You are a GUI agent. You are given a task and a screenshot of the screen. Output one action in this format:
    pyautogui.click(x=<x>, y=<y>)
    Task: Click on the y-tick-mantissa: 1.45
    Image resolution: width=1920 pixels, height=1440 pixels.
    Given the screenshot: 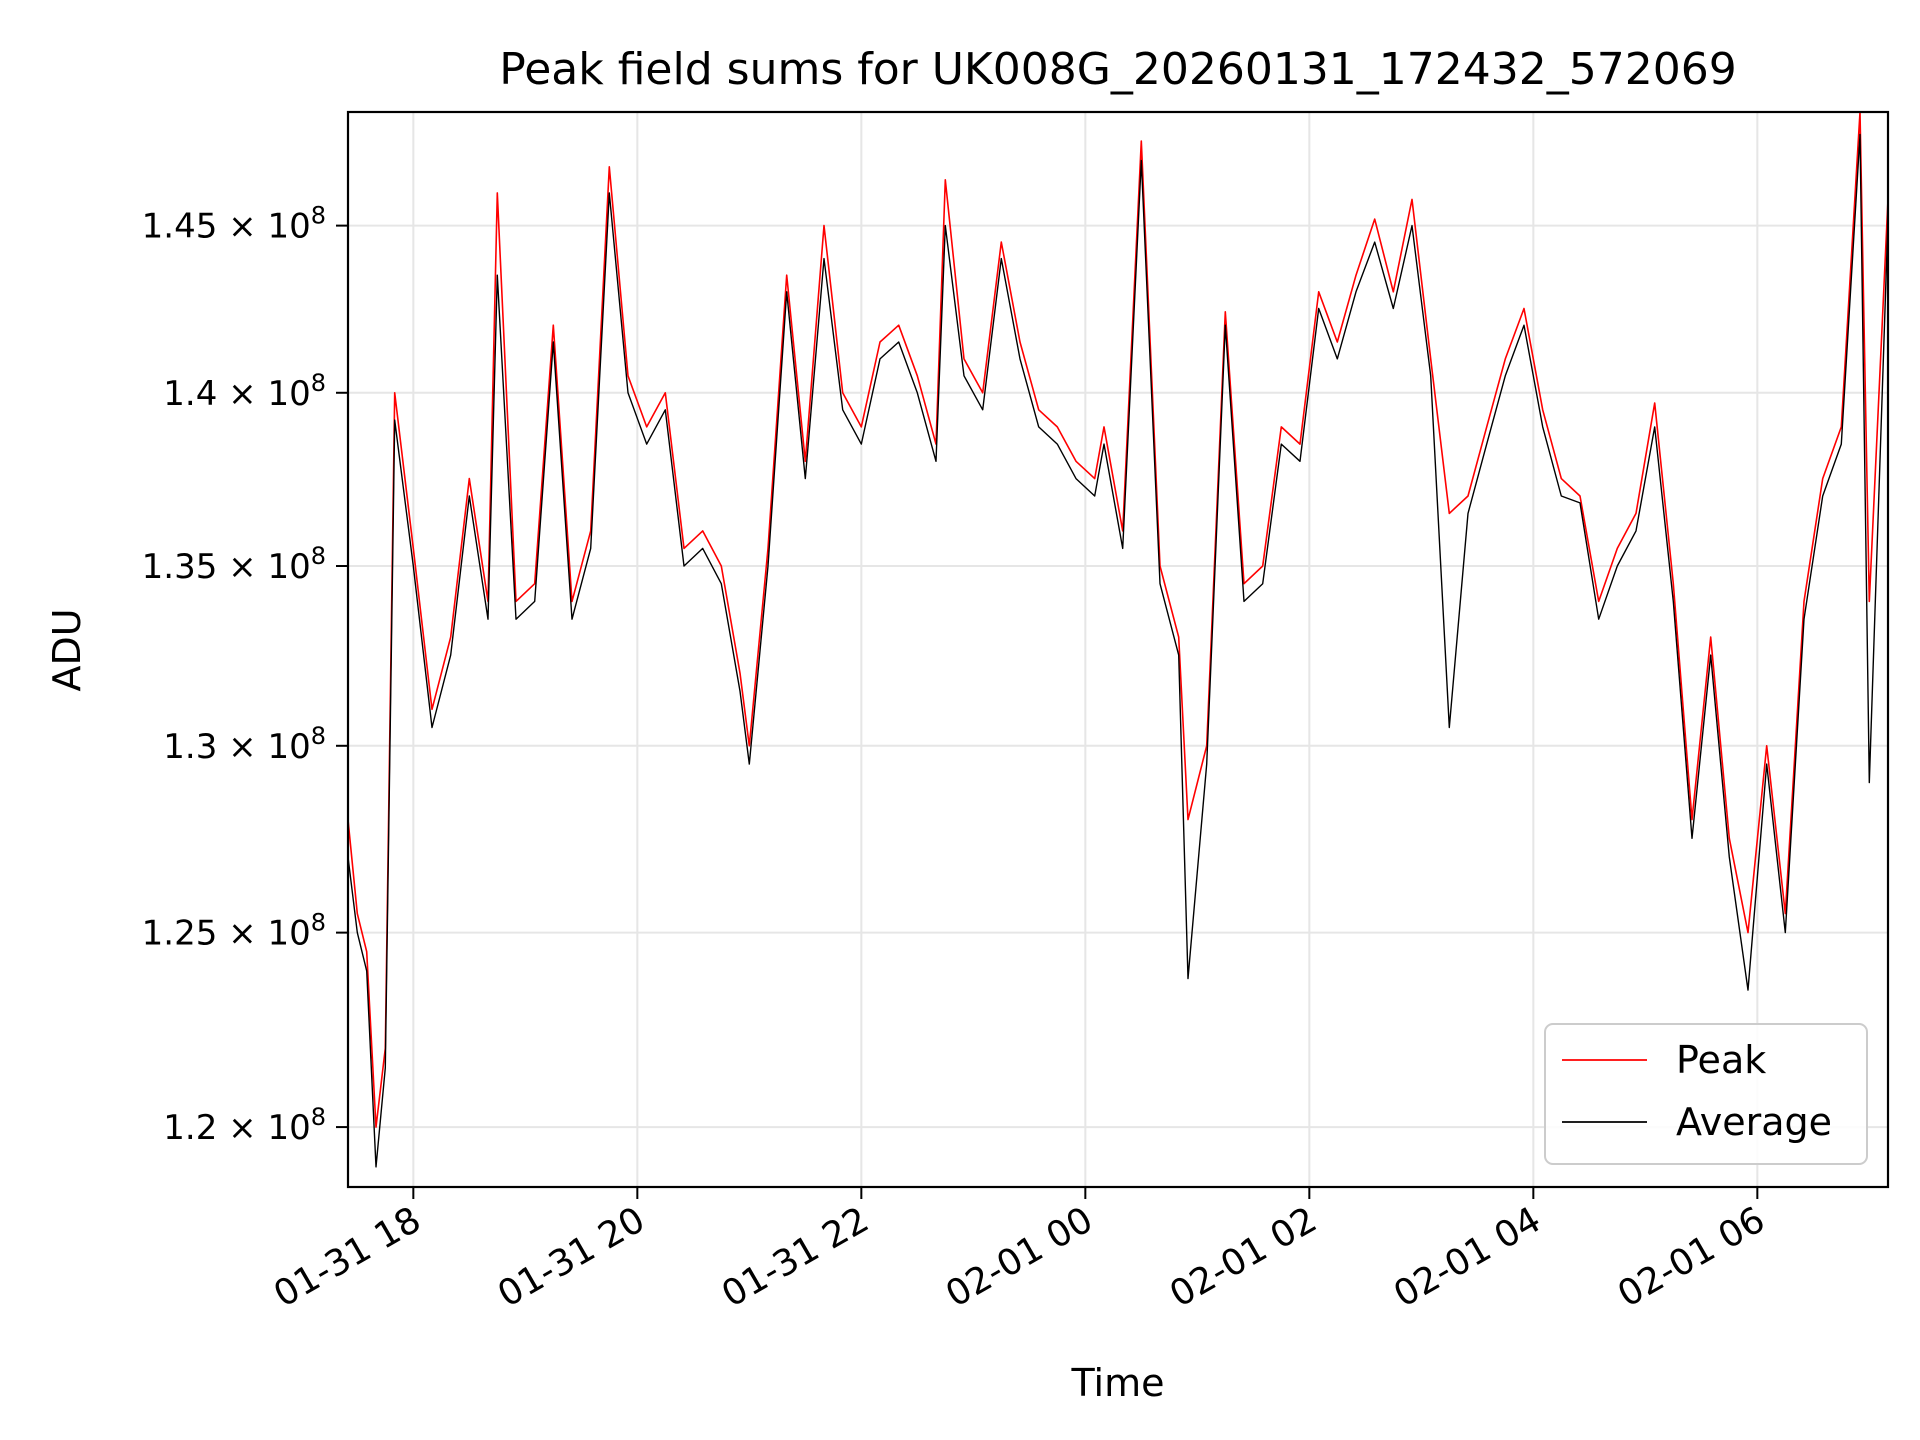 What is the action you would take?
    pyautogui.click(x=180, y=227)
    